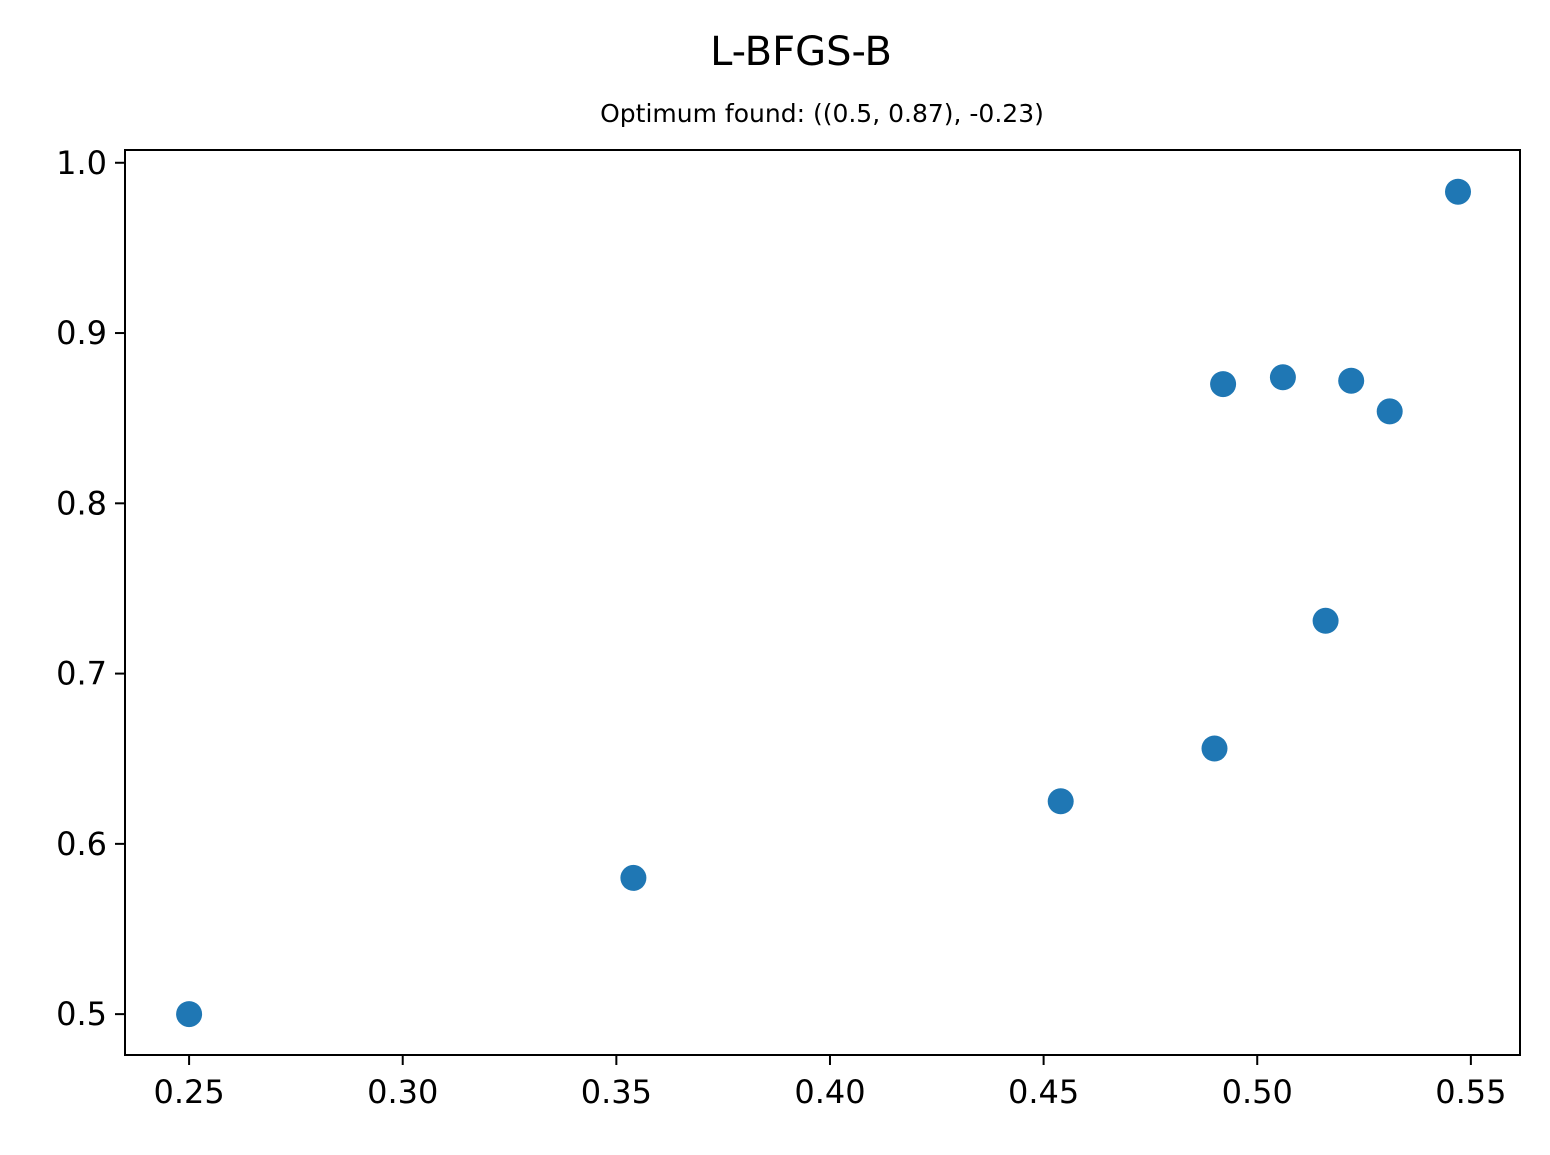 The image size is (1550, 1155). What do you see at coordinates (1470, 1092) in the screenshot?
I see `x-tick-label: 0.55` at bounding box center [1470, 1092].